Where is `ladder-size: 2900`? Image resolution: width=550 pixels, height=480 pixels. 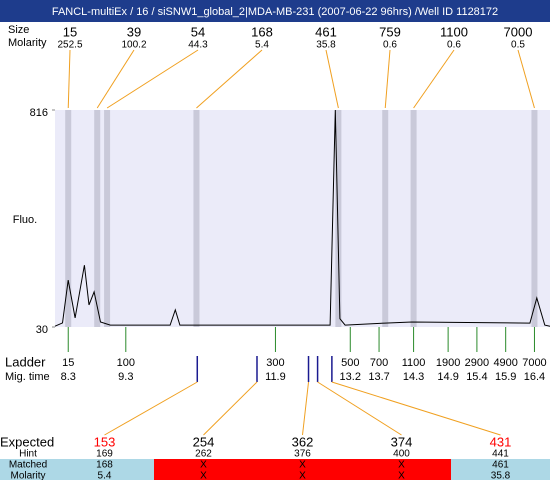
ladder-size: 2900 is located at coordinates (477, 363).